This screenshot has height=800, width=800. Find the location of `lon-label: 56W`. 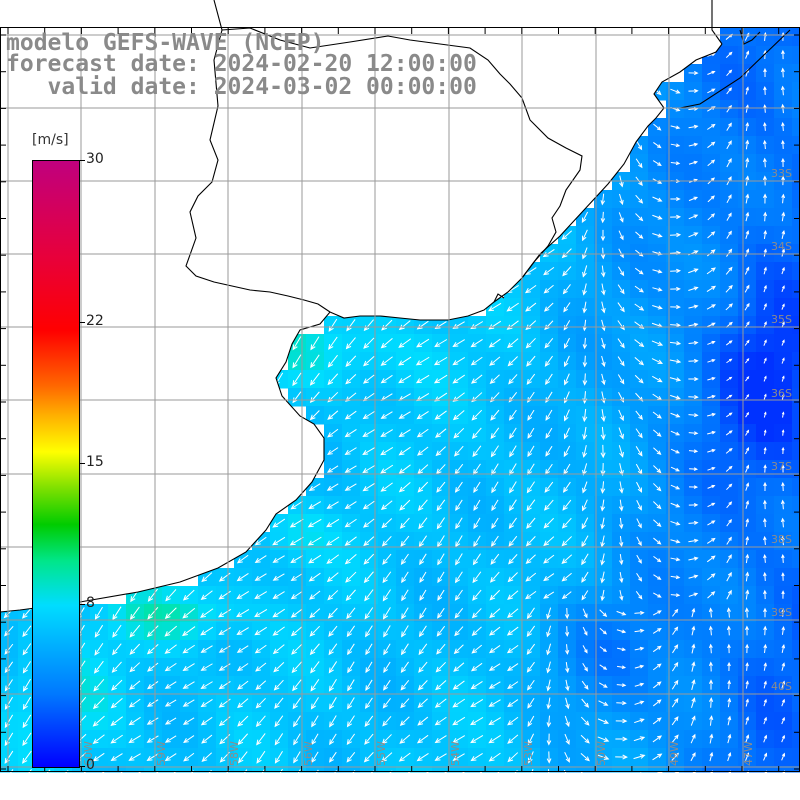

lon-label: 56W is located at coordinates (308, 753).